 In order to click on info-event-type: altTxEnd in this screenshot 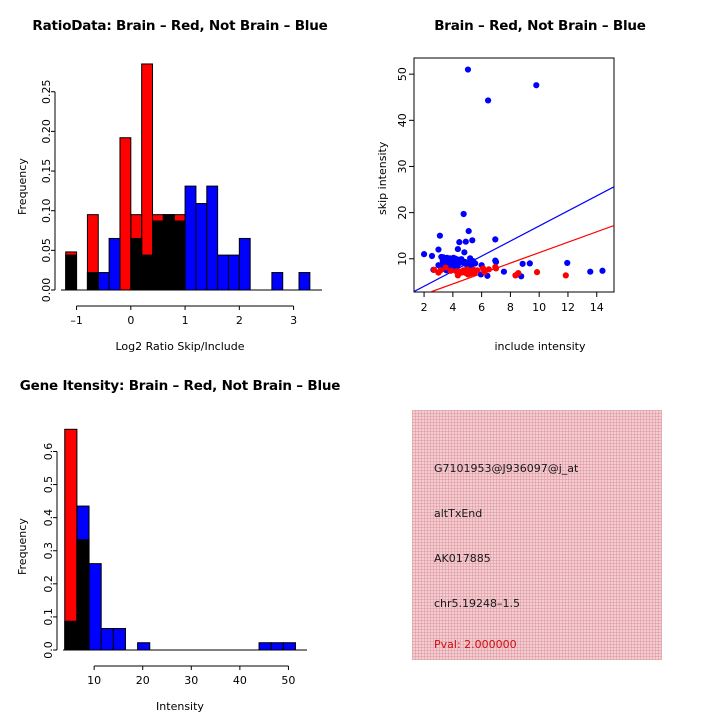, I will do `click(458, 513)`.